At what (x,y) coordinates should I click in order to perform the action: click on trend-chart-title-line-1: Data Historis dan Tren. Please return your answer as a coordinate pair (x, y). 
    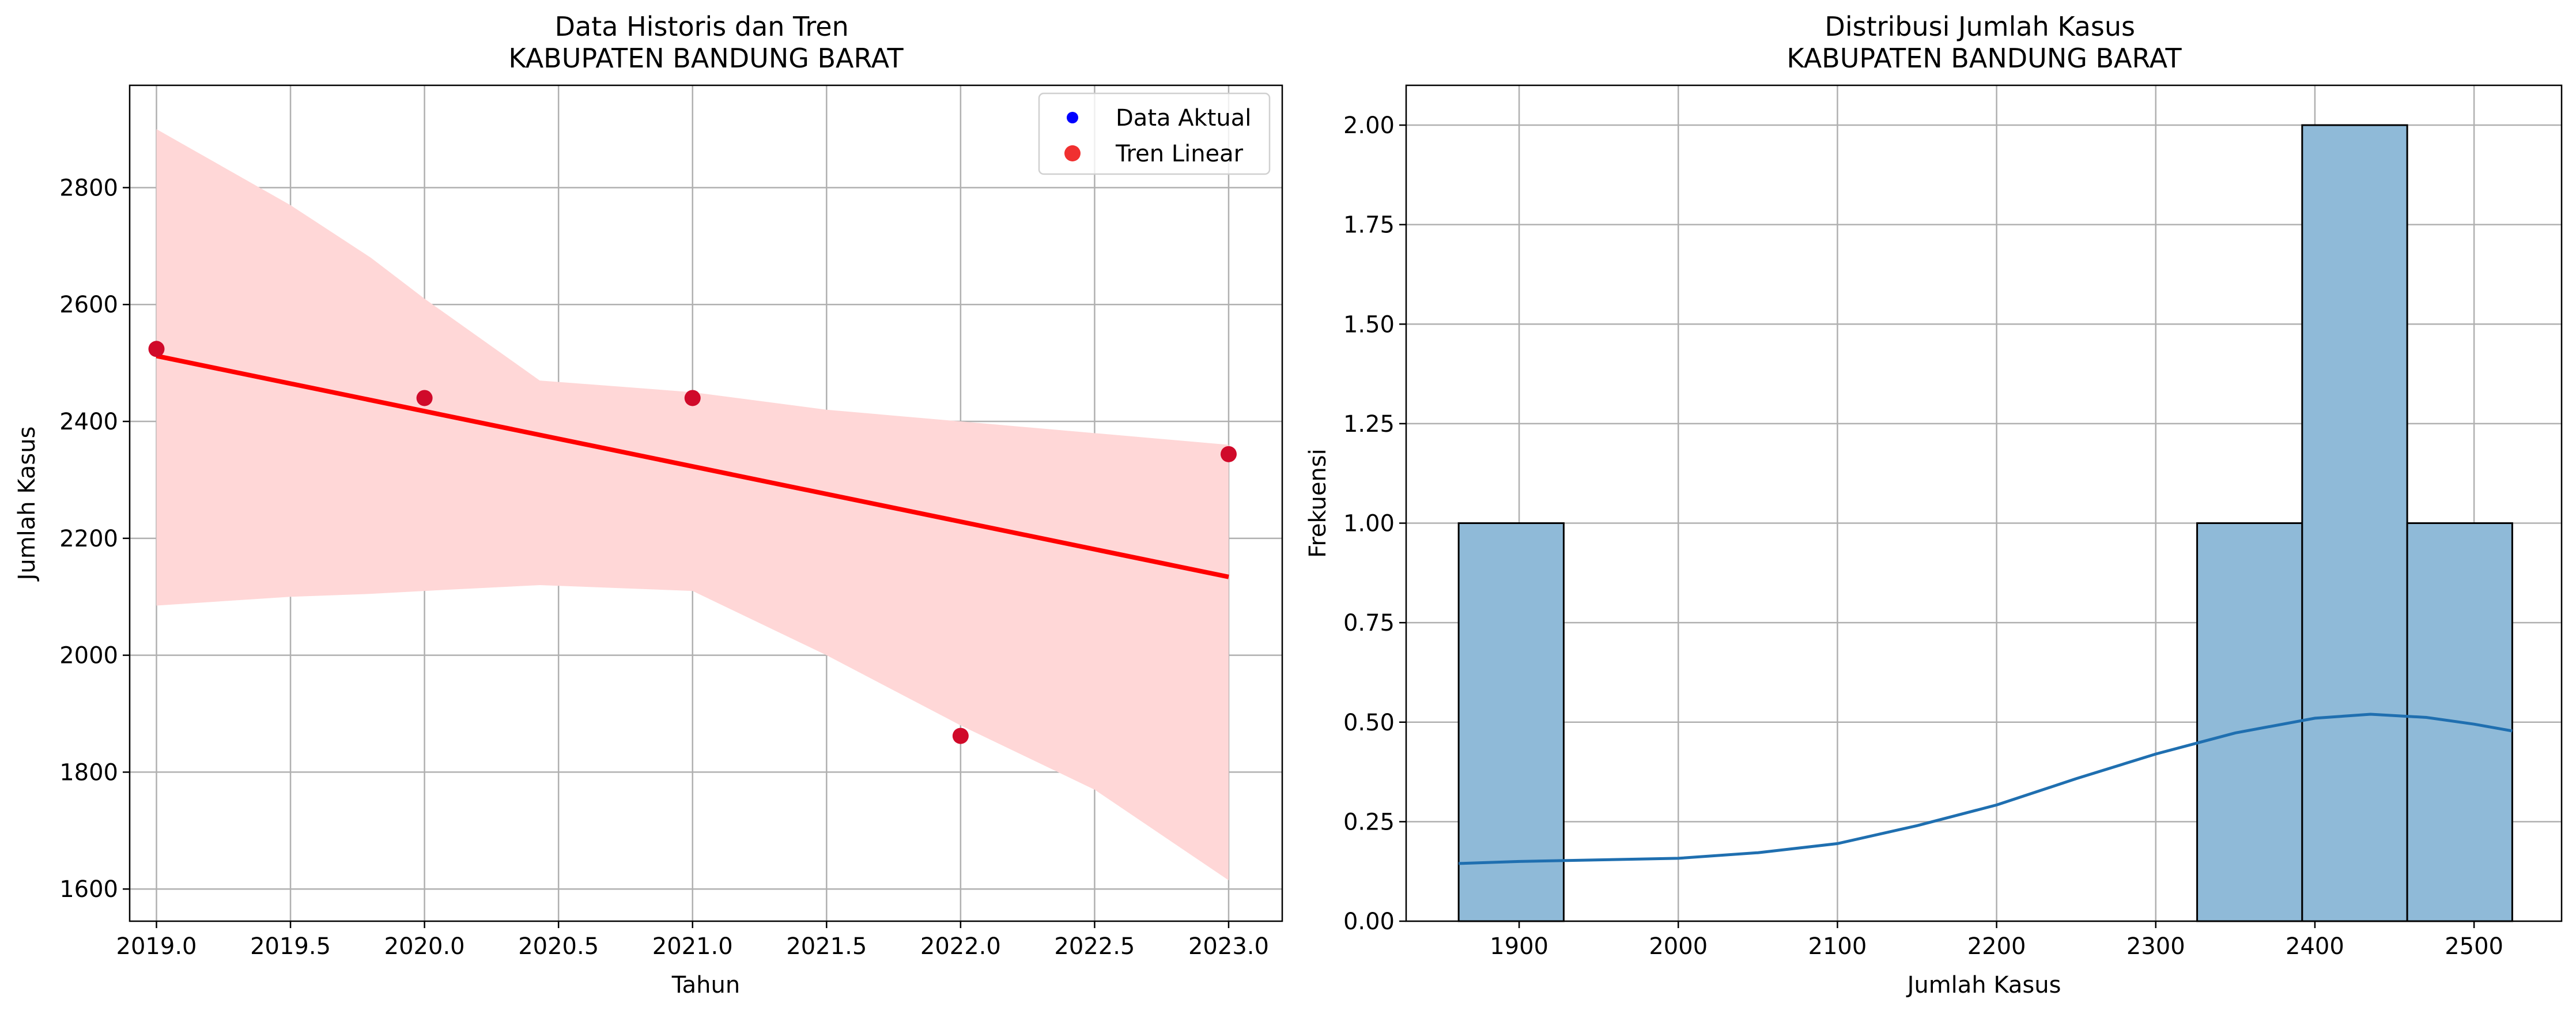
    Looking at the image, I should click on (702, 26).